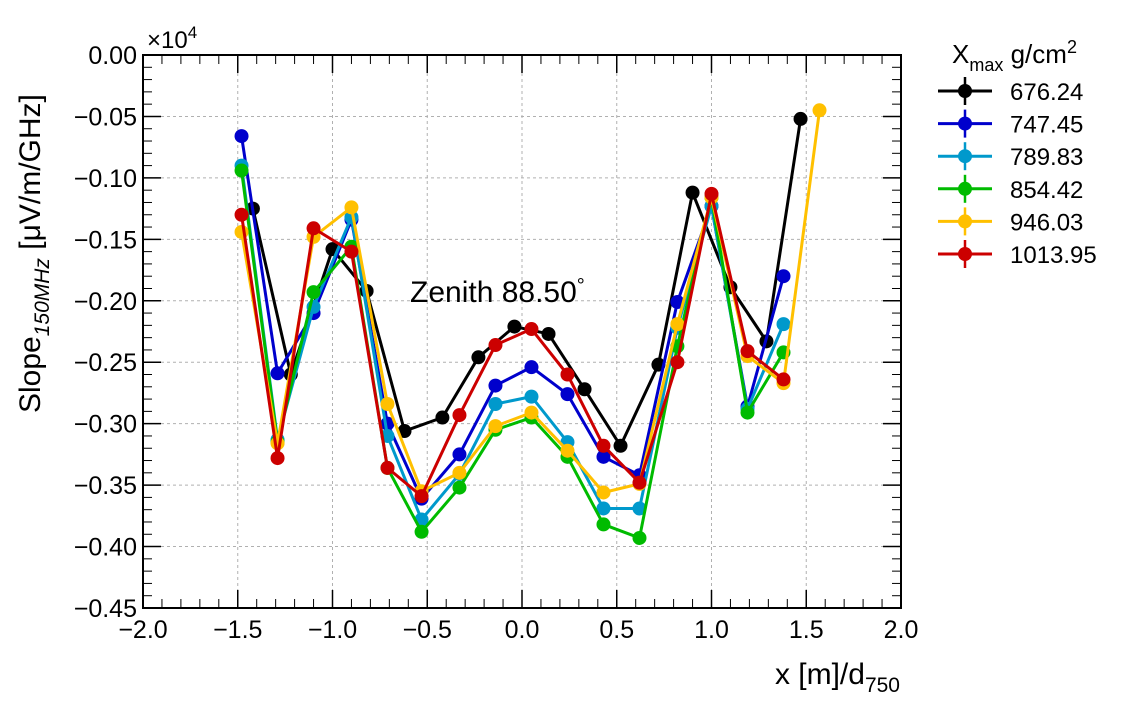  What do you see at coordinates (34, 253) in the screenshot?
I see `y-axis-title: Slope150MHz [μV/m/GHz]` at bounding box center [34, 253].